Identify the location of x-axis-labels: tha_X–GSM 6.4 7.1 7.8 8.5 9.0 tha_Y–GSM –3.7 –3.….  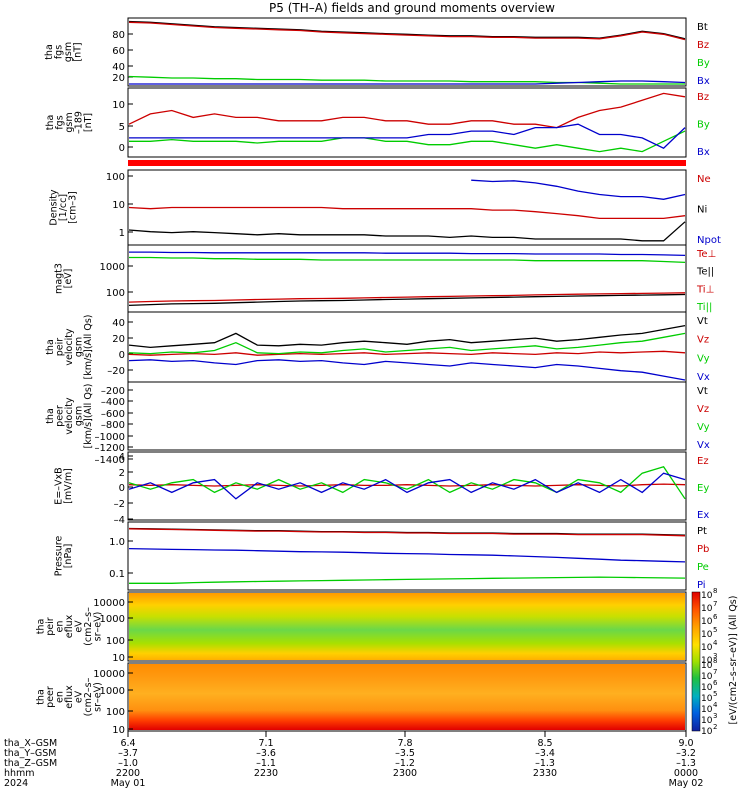
(353, 760).